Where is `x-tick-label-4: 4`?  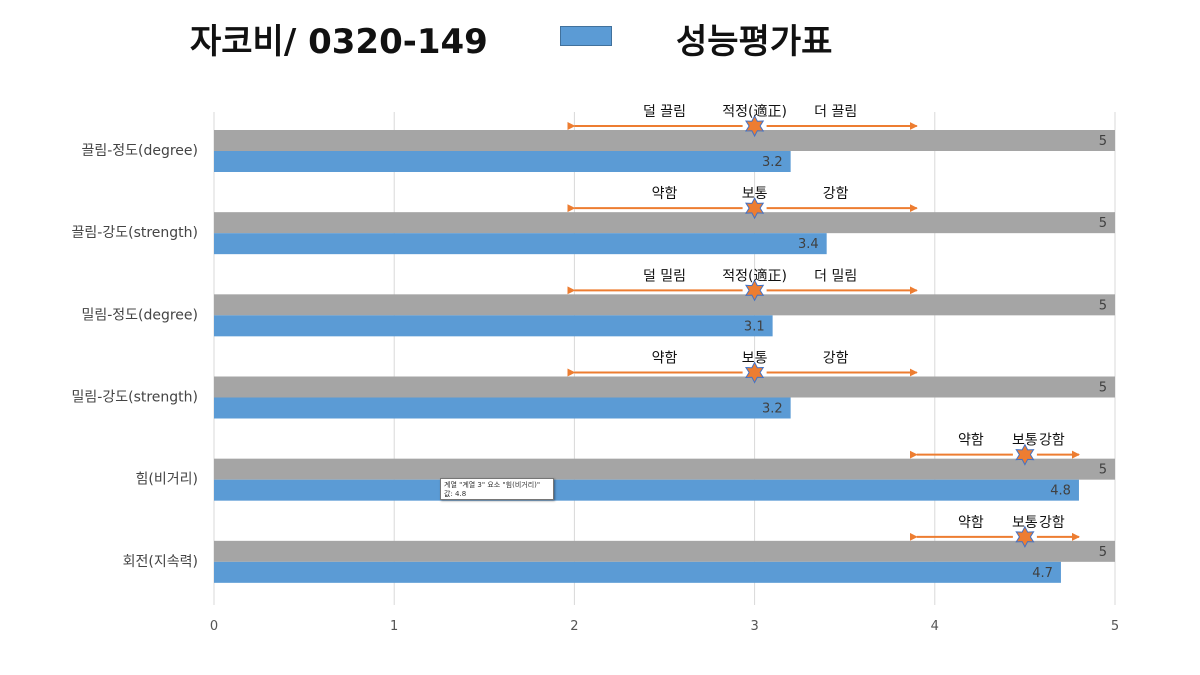 x-tick-label-4: 4 is located at coordinates (935, 626).